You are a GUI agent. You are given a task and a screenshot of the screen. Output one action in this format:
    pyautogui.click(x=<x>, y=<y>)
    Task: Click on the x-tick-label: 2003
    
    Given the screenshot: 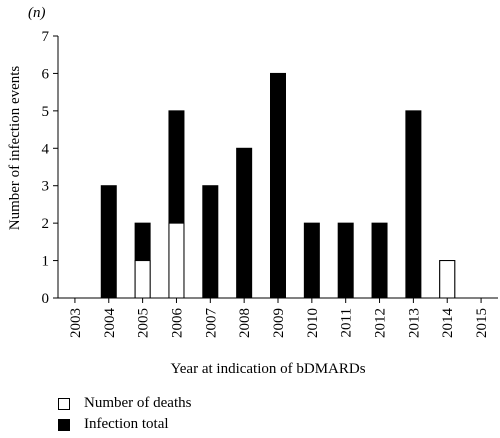 What is the action you would take?
    pyautogui.click(x=76, y=323)
    